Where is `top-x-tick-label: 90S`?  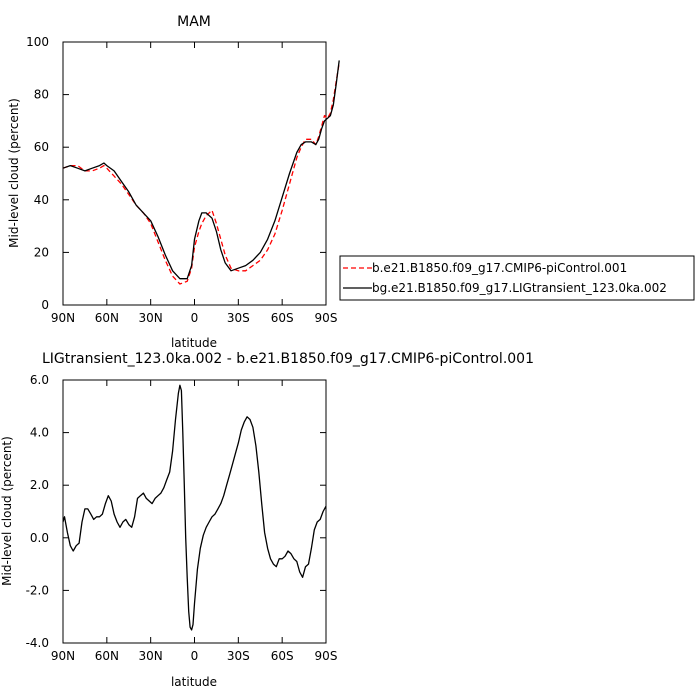
top-x-tick-label: 90S is located at coordinates (326, 318).